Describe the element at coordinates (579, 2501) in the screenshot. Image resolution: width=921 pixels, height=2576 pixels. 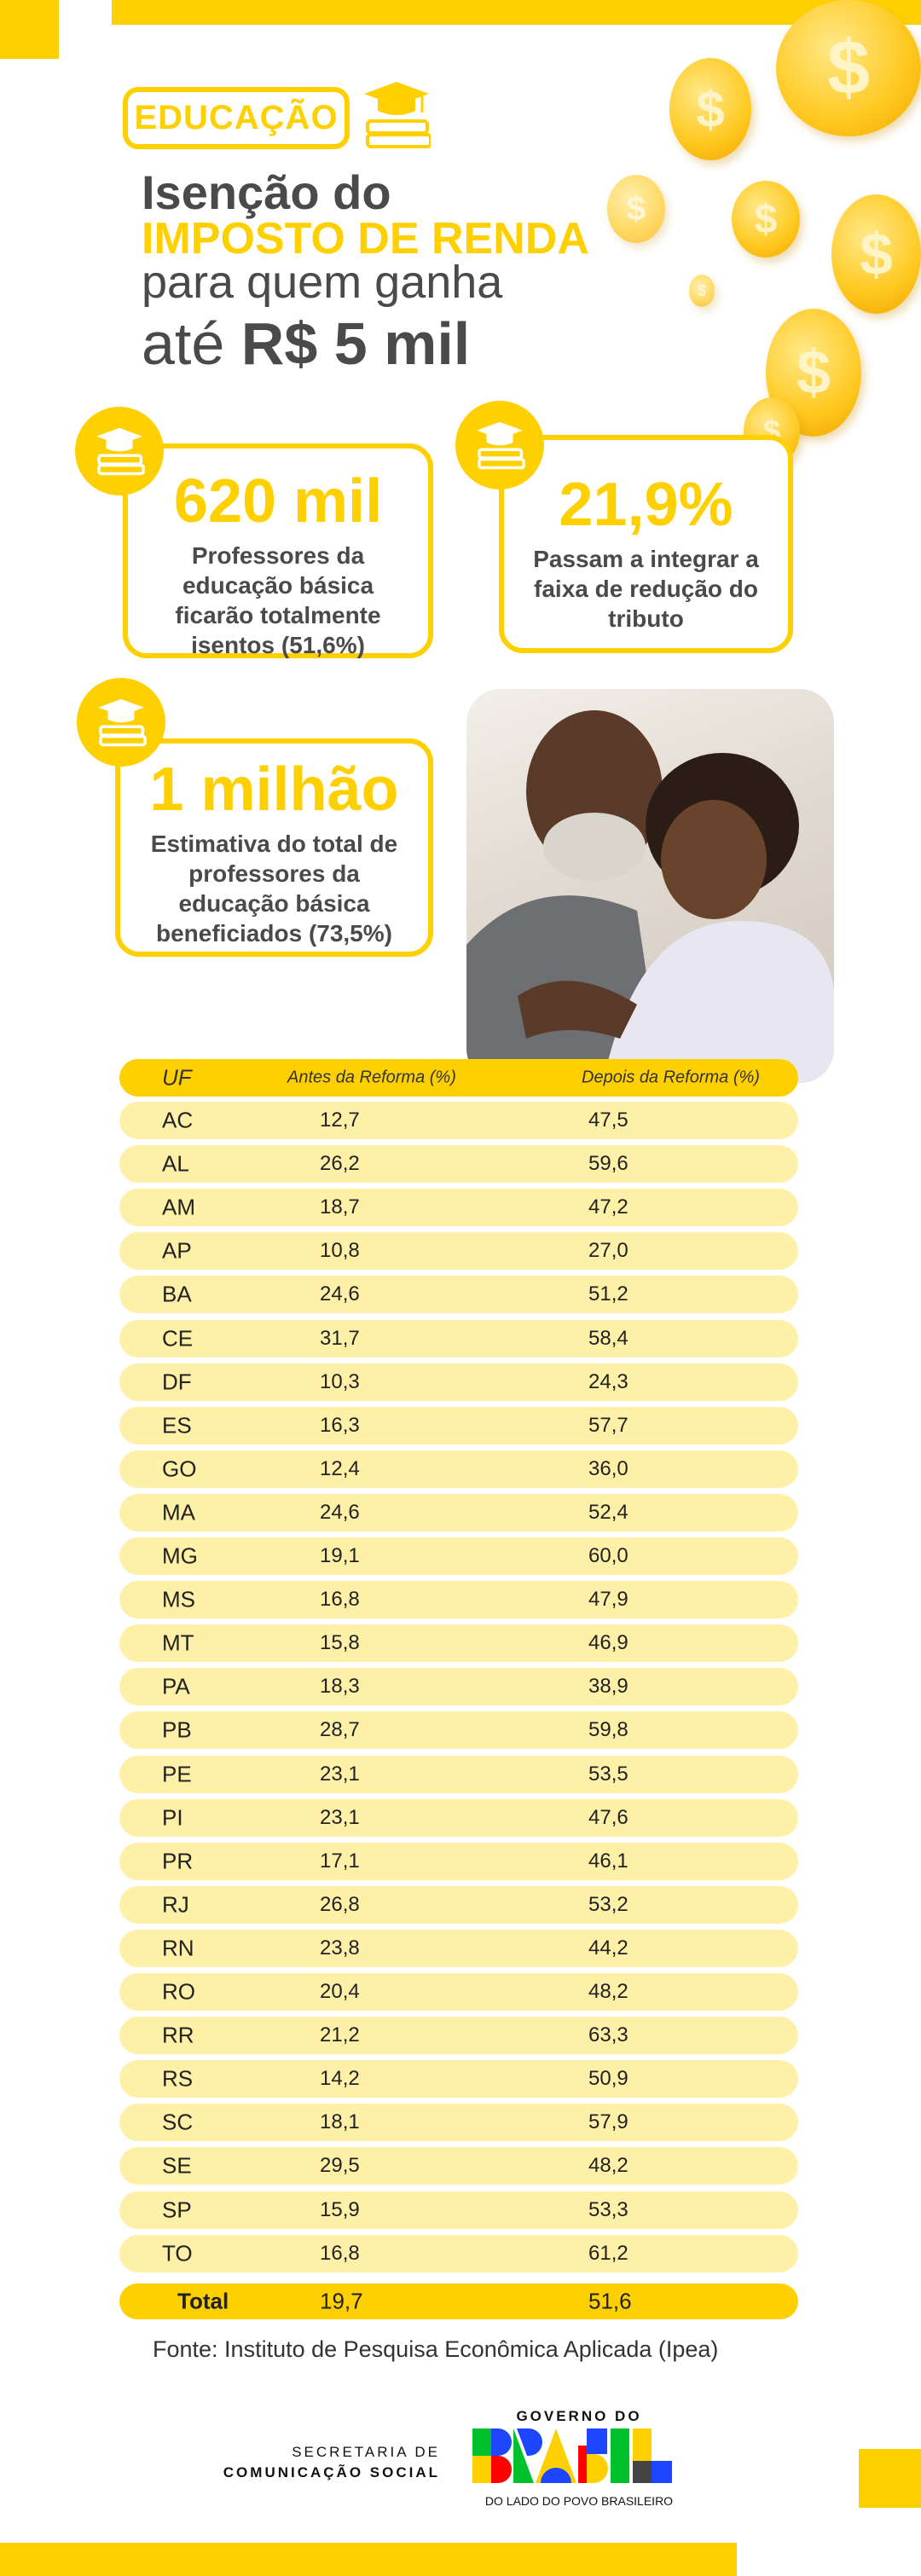
I see `gov-slogan: DO LADO DO POVO BRASILEIRO` at that location.